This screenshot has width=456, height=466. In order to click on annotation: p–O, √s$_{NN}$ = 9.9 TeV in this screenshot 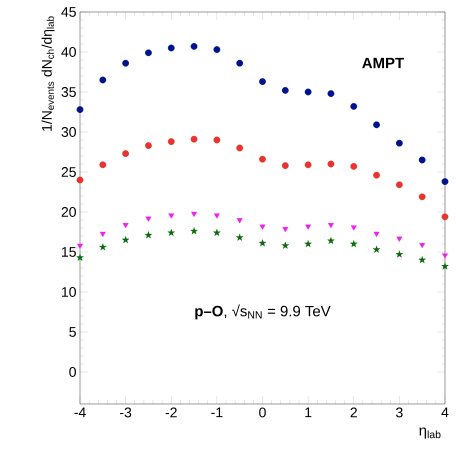, I will do `click(263, 312)`.